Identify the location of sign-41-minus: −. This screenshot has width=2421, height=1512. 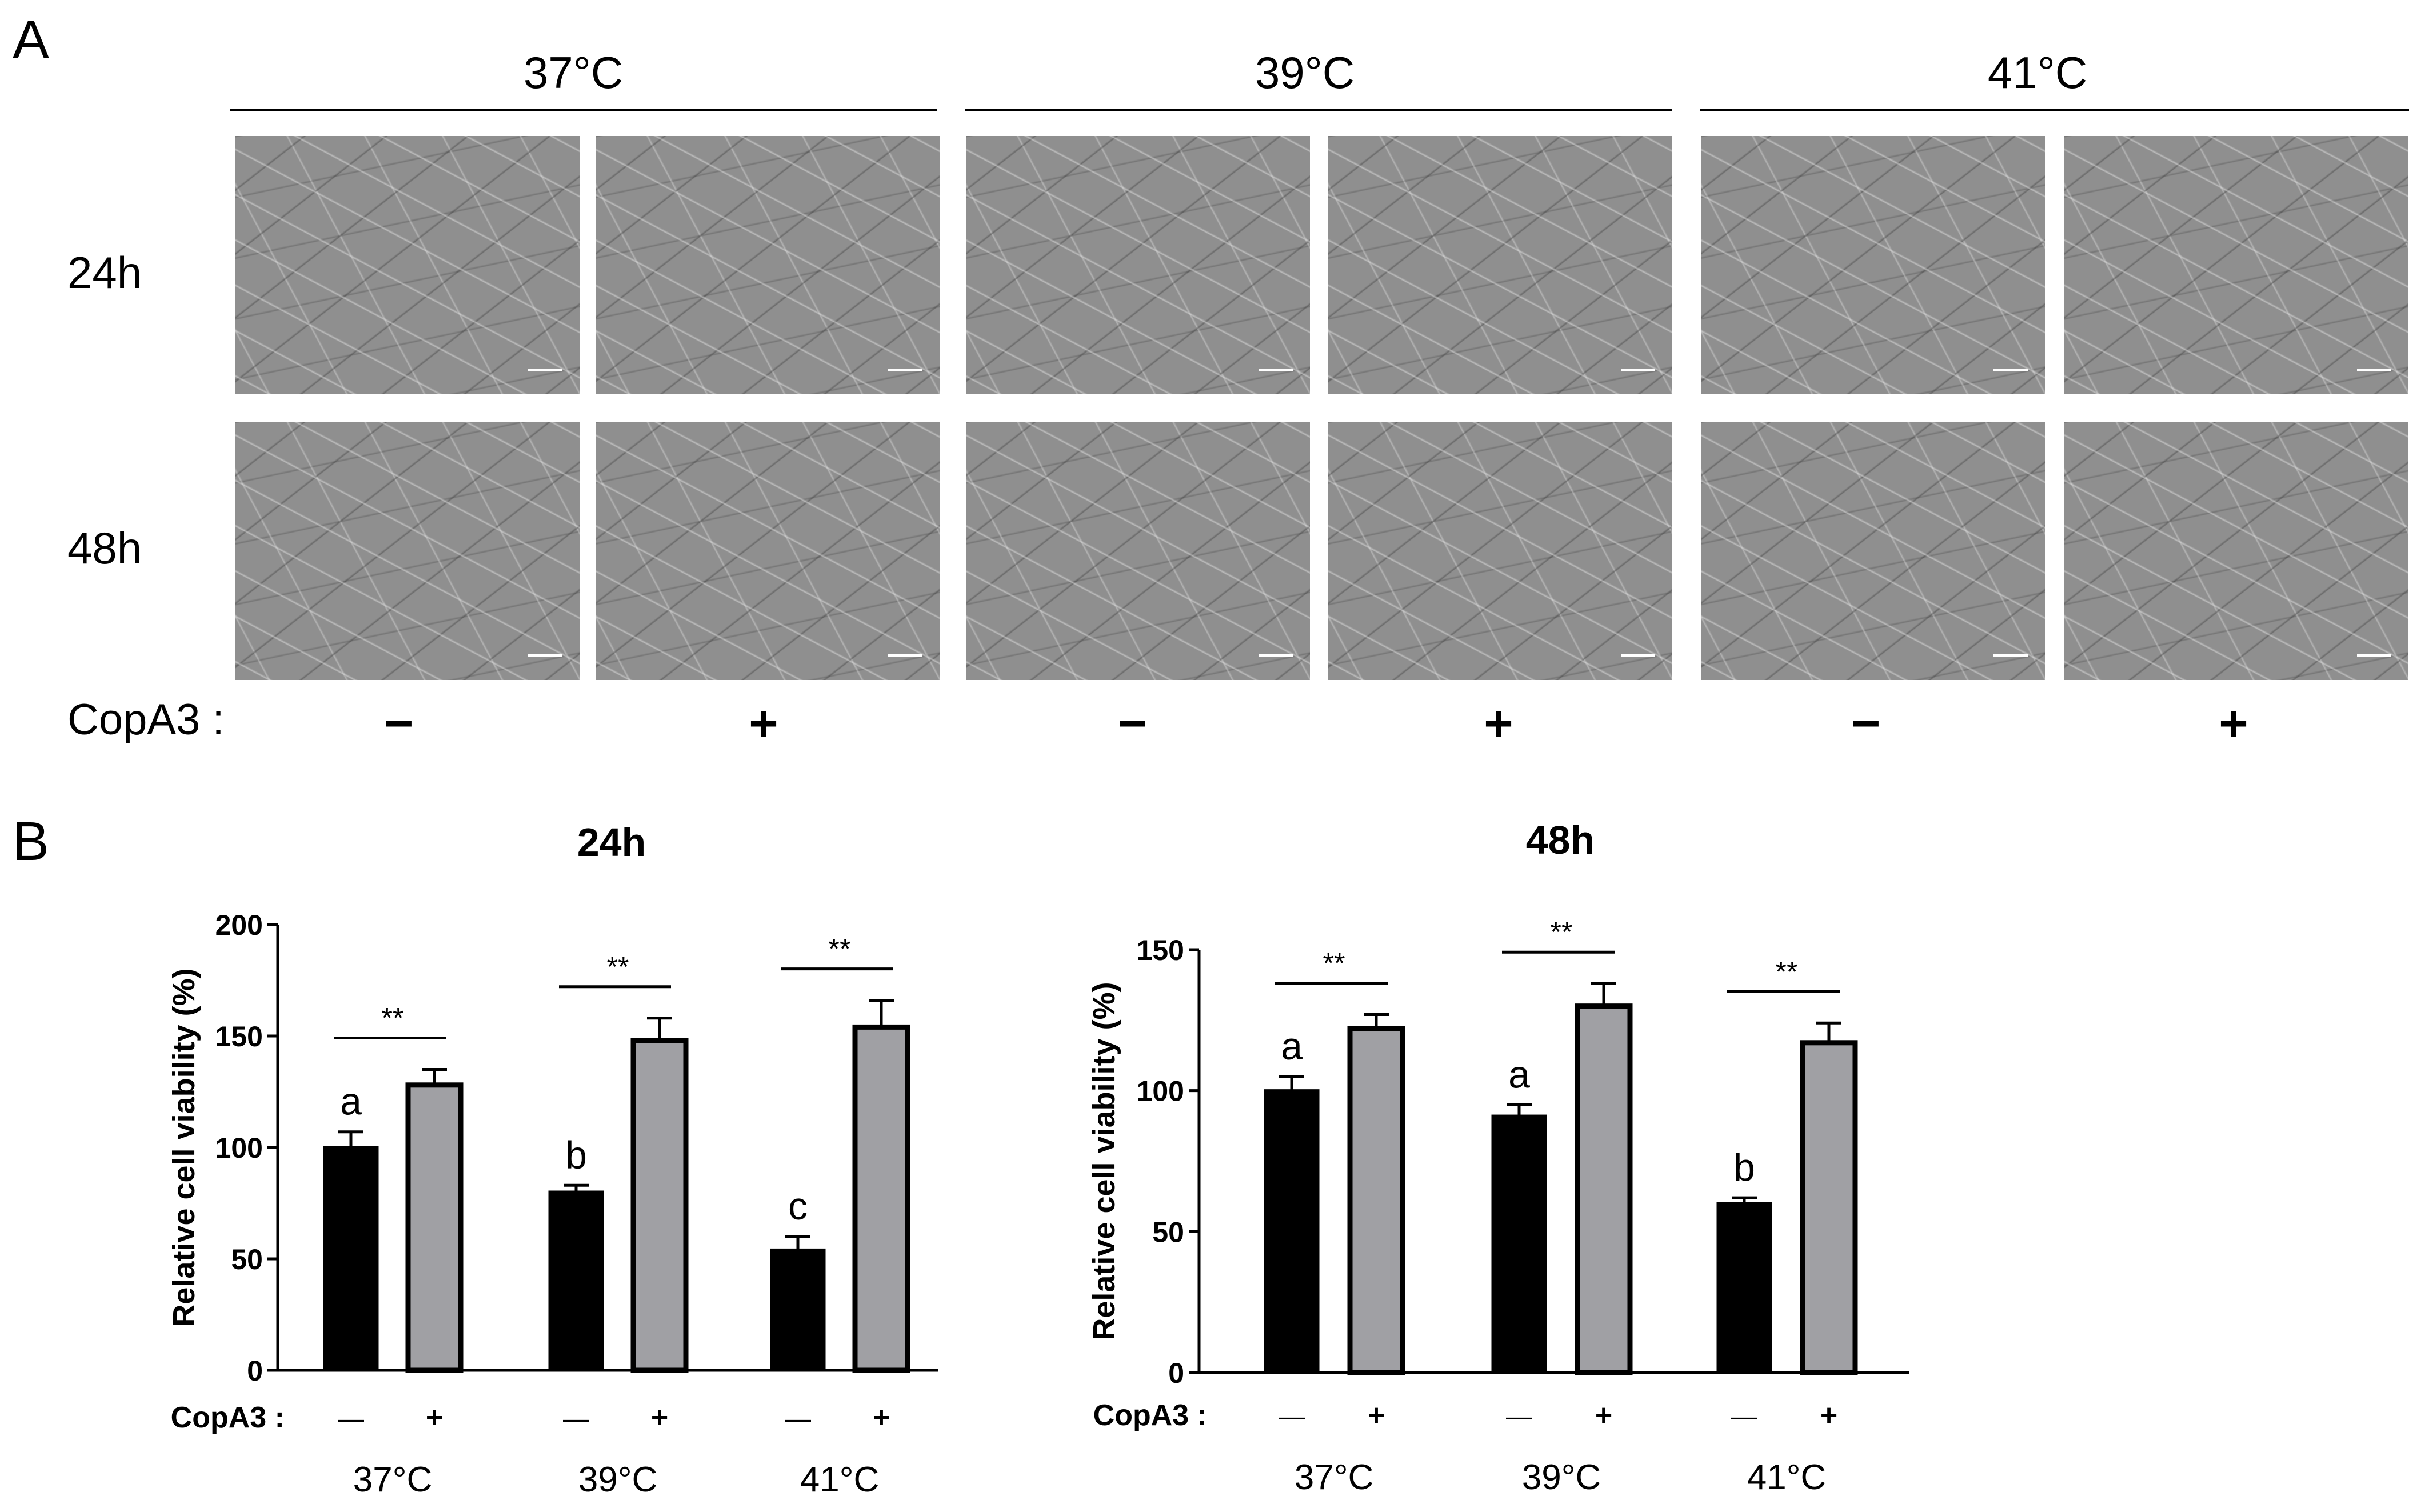
(1866, 723).